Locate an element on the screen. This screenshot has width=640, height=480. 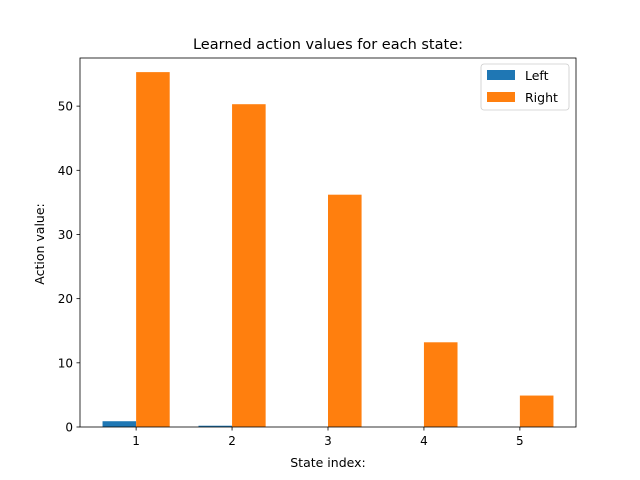
y-tick-label-10: 10 is located at coordinates (65, 363).